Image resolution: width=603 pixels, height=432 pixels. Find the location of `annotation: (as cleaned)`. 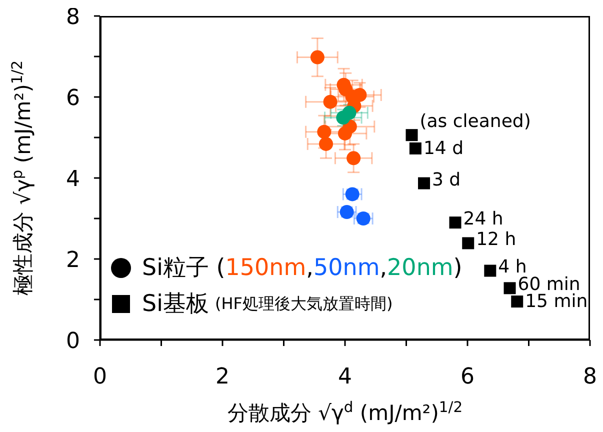

annotation: (as cleaned) is located at coordinates (475, 121).